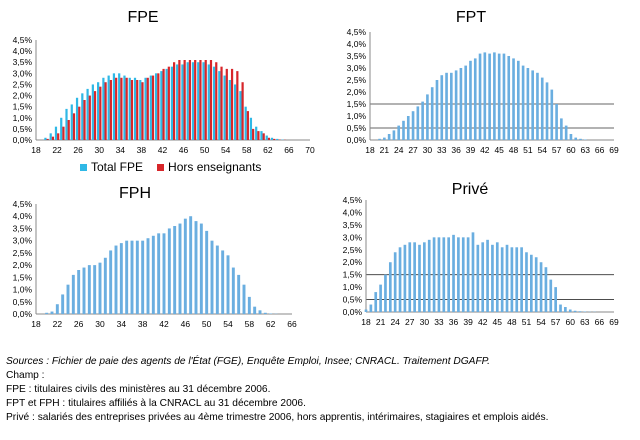  I want to click on fpt-x-tick: 60, so click(571, 150).